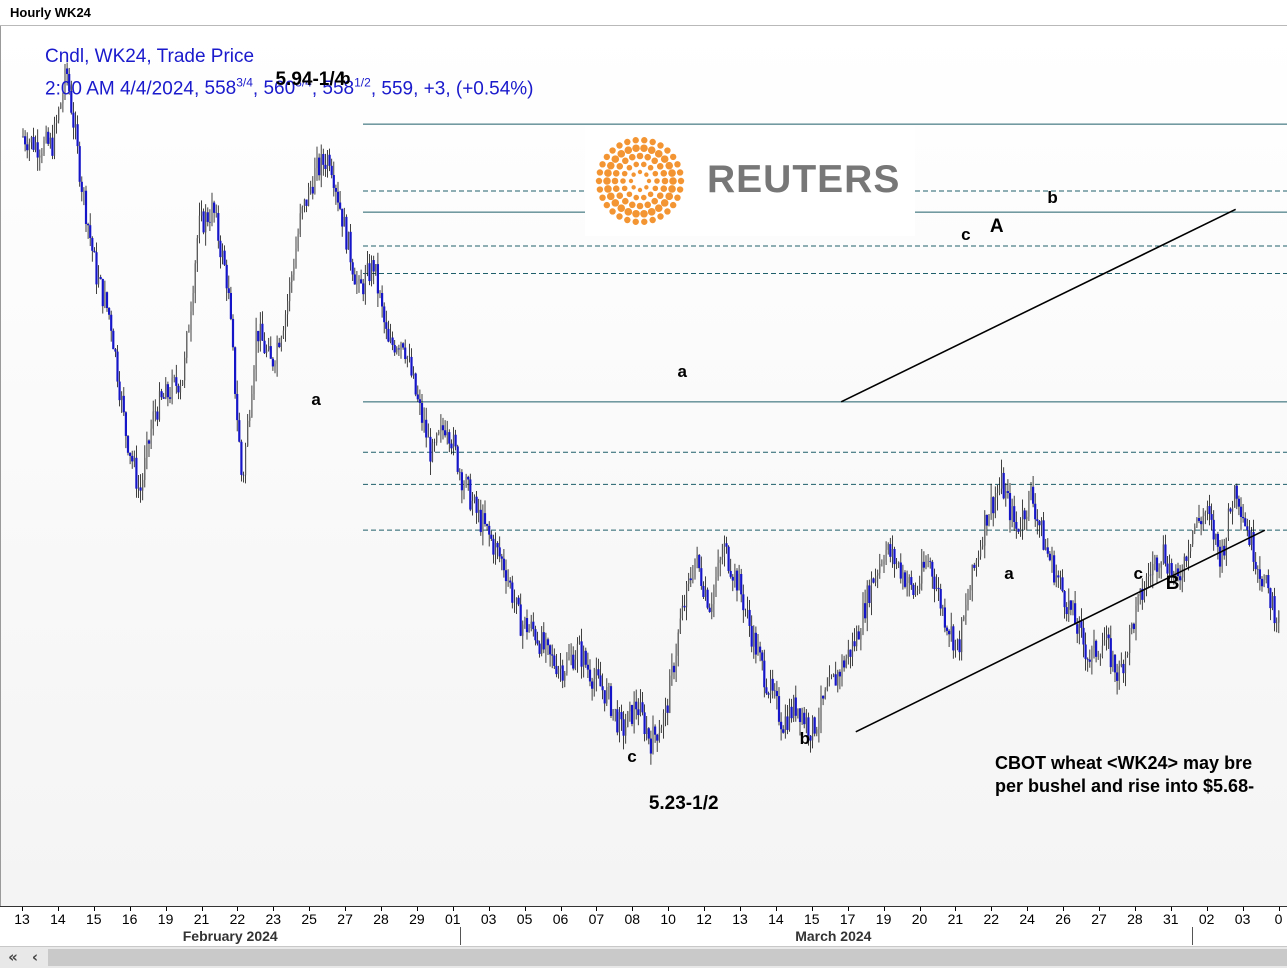  What do you see at coordinates (1009, 573) in the screenshot?
I see `wave-label-10: a` at bounding box center [1009, 573].